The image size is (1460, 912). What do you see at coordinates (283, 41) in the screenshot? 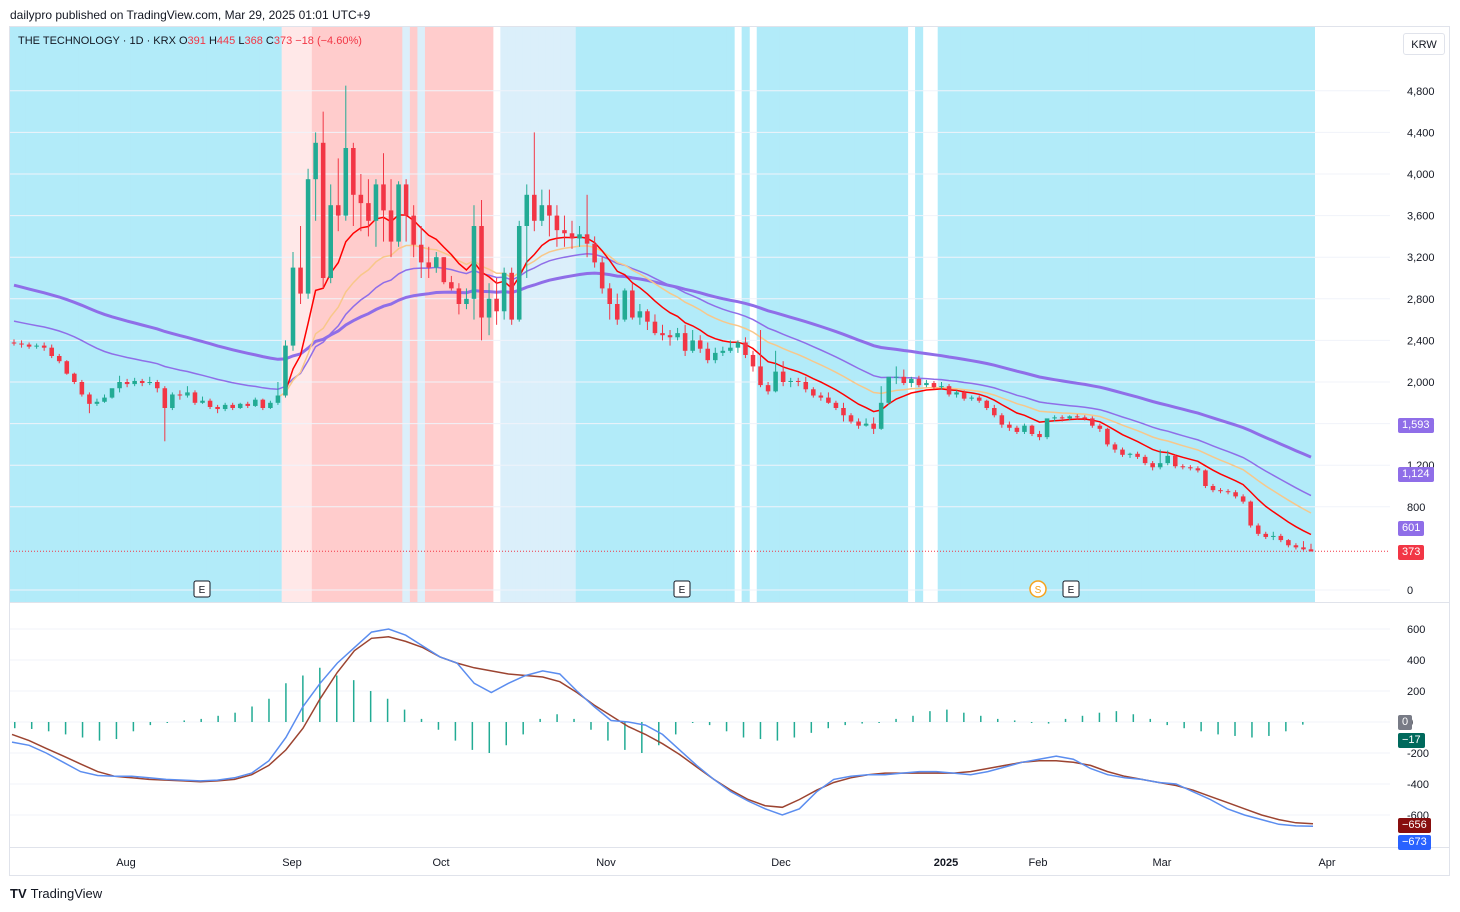
I see `close-value: 373` at bounding box center [283, 41].